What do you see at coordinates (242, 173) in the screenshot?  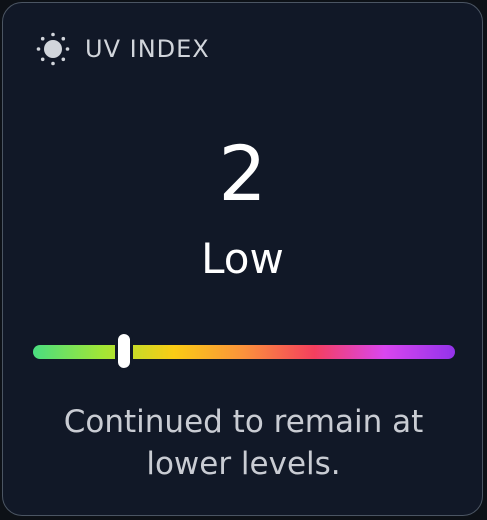 I see `uv-index-value: 2` at bounding box center [242, 173].